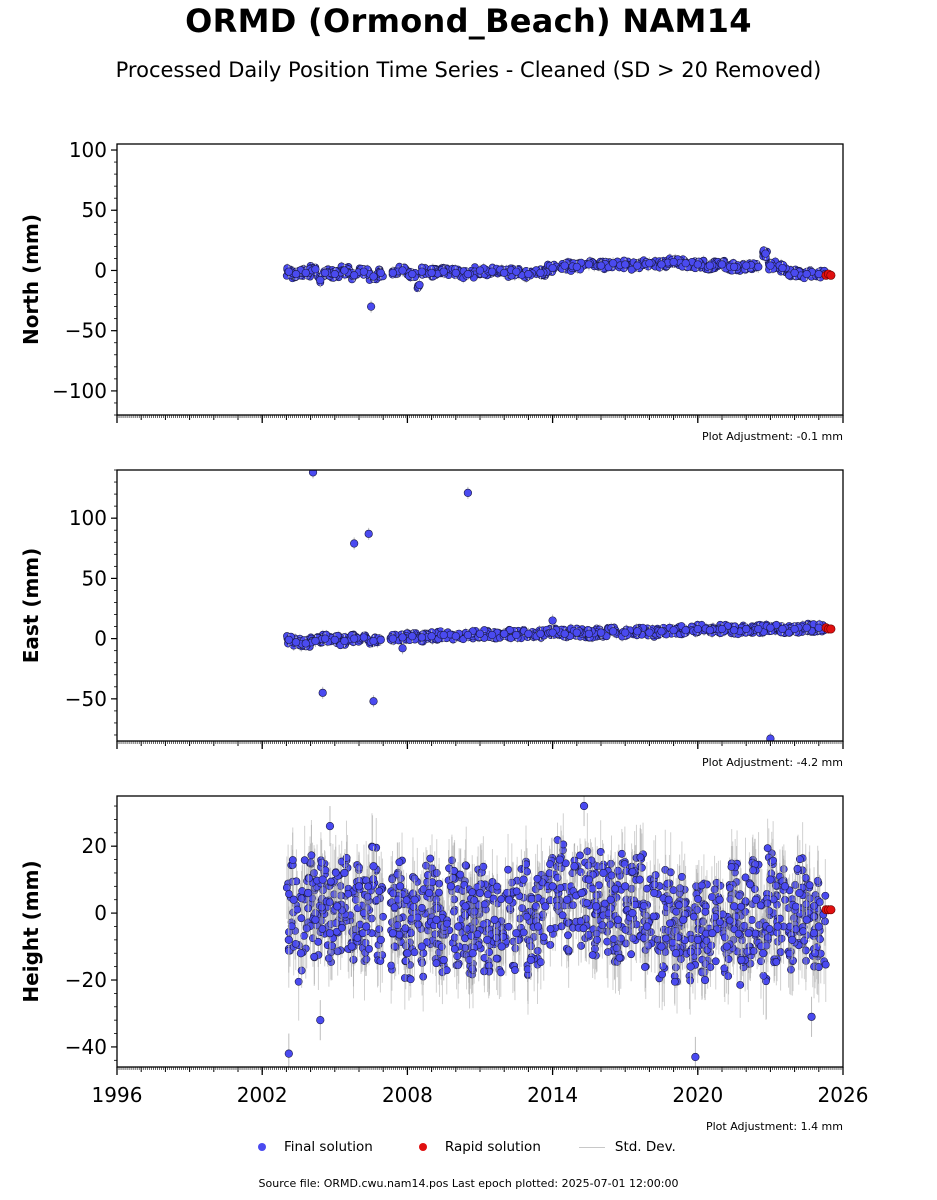 The height and width of the screenshot is (1200, 937). Describe the element at coordinates (468, 21) in the screenshot. I see `chart-title: ORMD (Ormond_Beach) NAM14` at that location.